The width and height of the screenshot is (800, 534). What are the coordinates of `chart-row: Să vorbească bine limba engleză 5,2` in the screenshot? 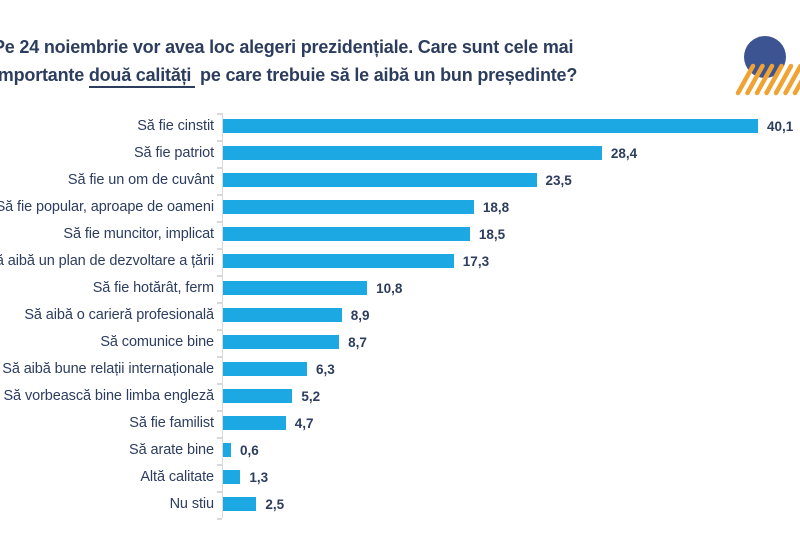 It's located at (400, 396).